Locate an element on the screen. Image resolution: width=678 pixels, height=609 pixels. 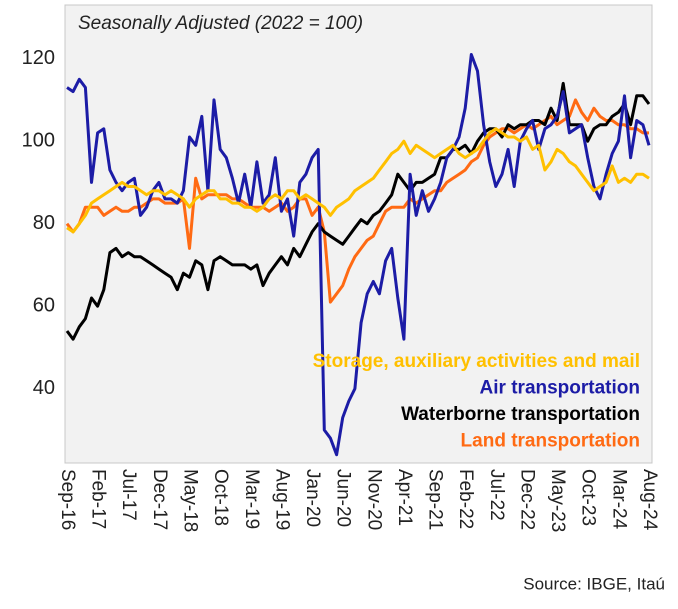
x-tick-label: May-23 is located at coordinates (557, 500).